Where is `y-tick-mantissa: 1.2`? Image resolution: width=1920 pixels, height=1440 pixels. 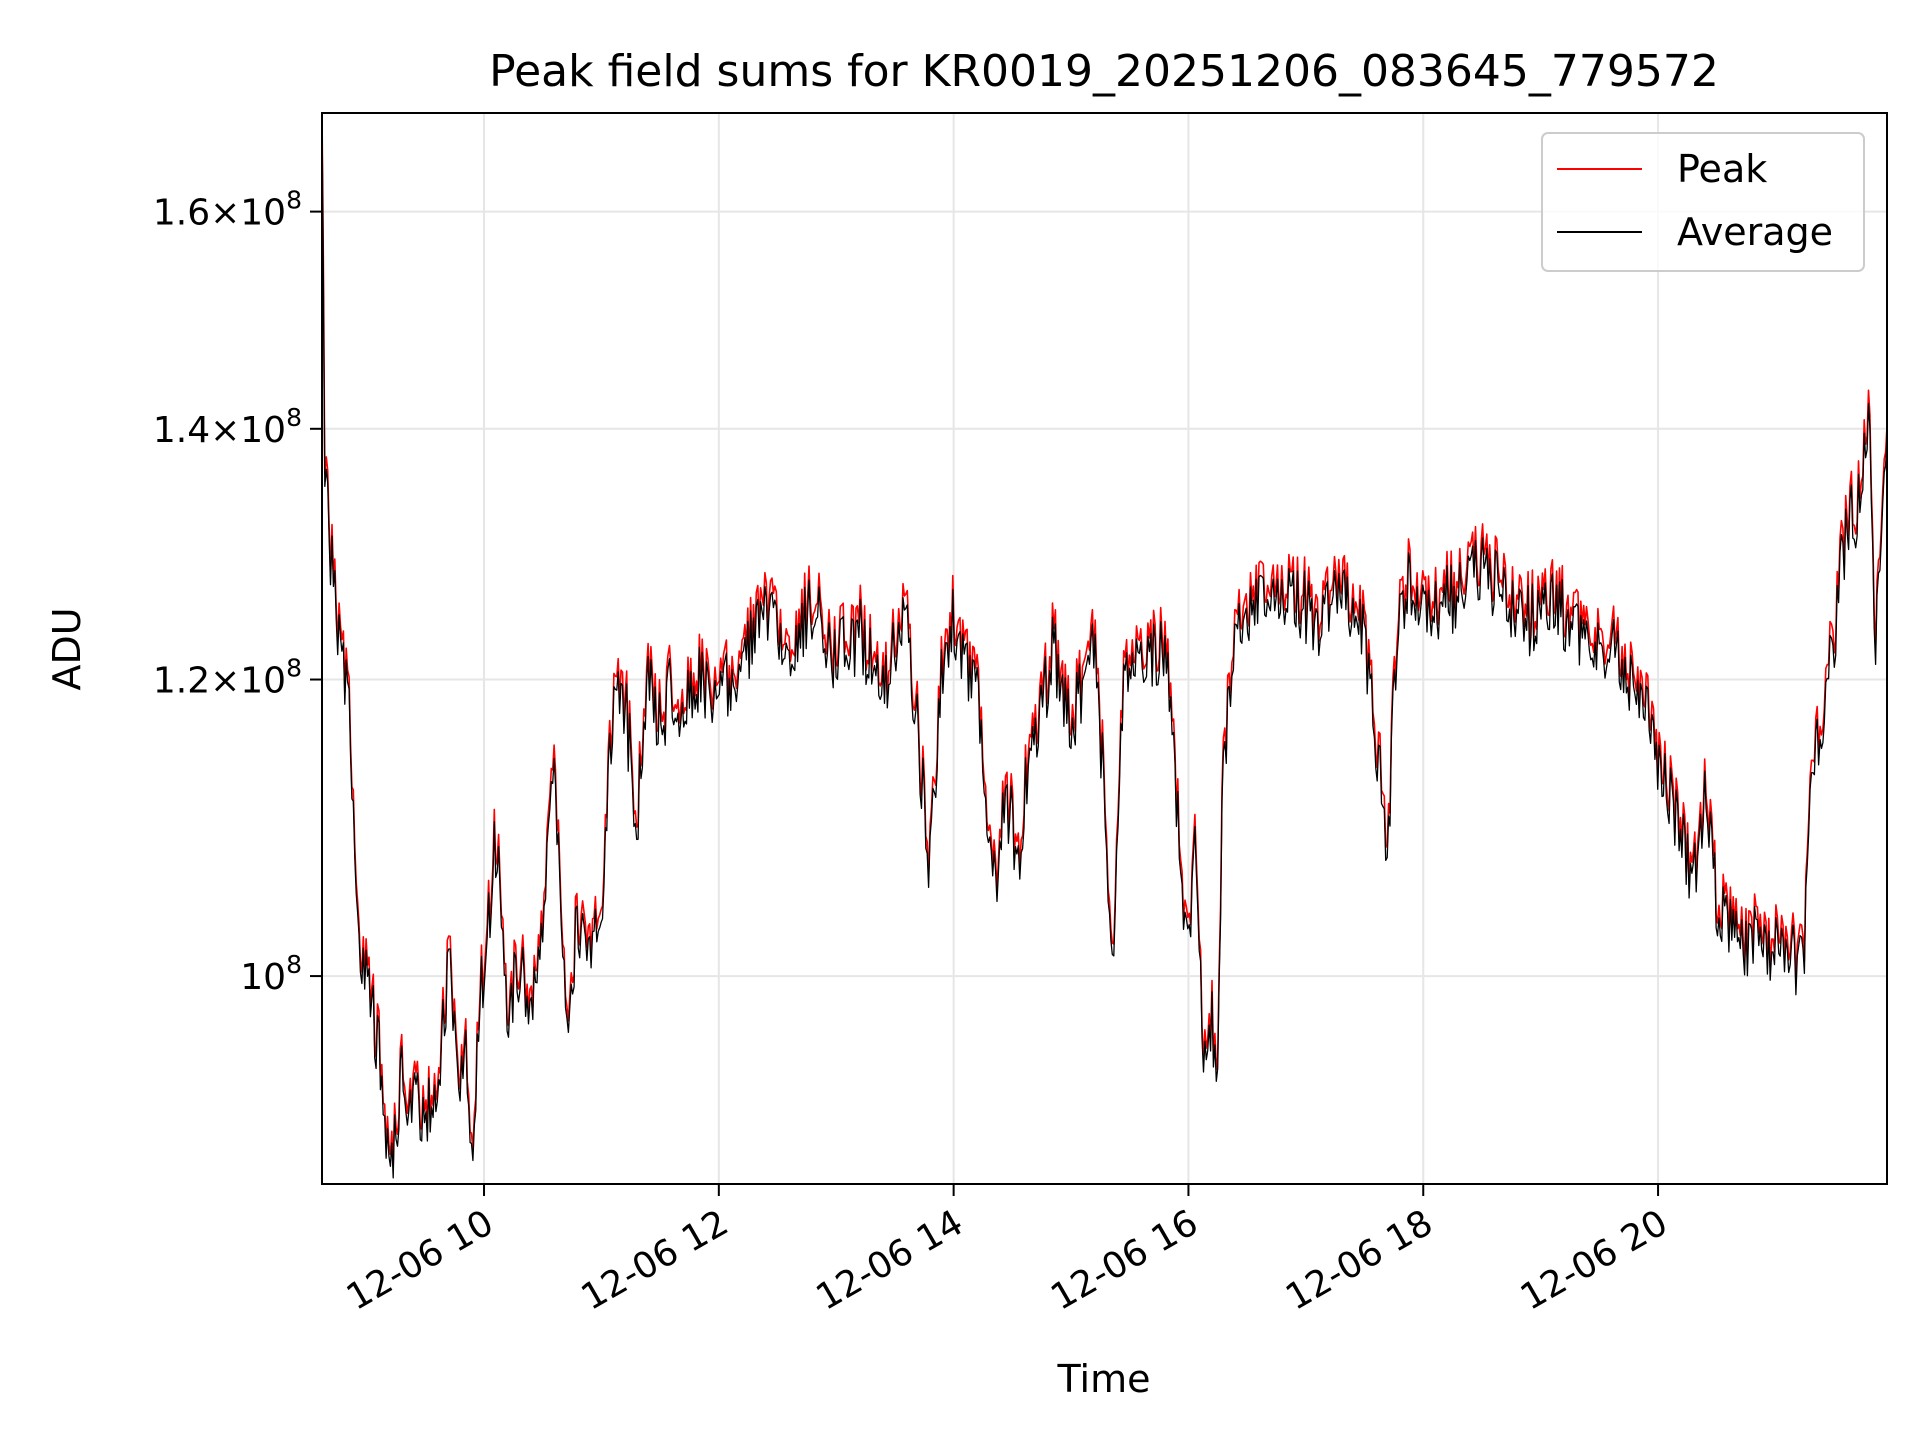 y-tick-mantissa: 1.2 is located at coordinates (181, 681).